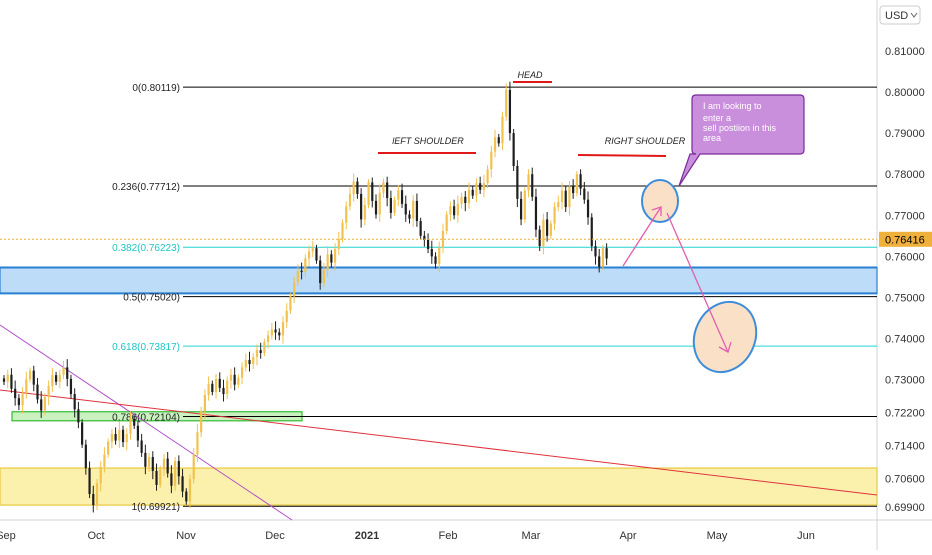 Image resolution: width=932 pixels, height=555 pixels. What do you see at coordinates (367, 536) in the screenshot?
I see `time-tick-label: 2021` at bounding box center [367, 536].